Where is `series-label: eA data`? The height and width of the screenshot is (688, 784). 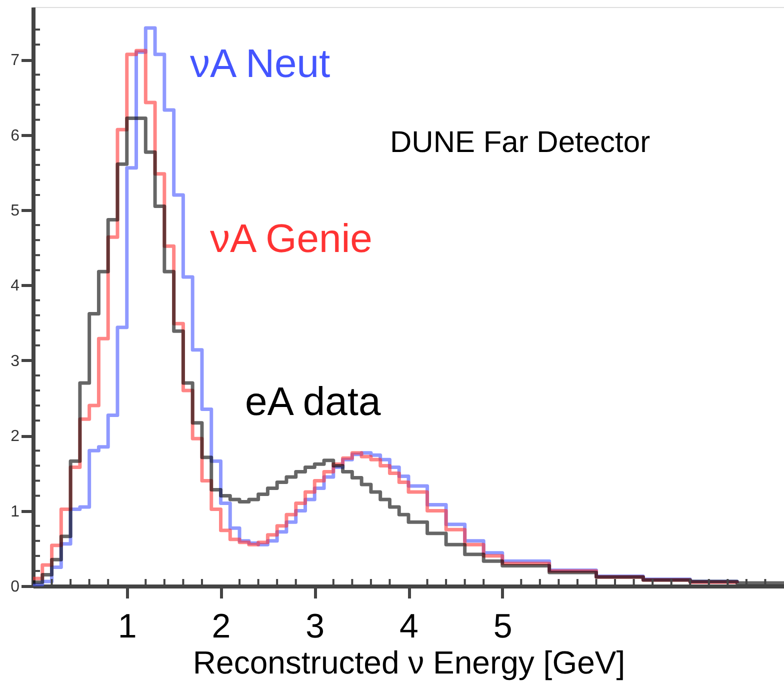
series-label: eA data is located at coordinates (313, 402).